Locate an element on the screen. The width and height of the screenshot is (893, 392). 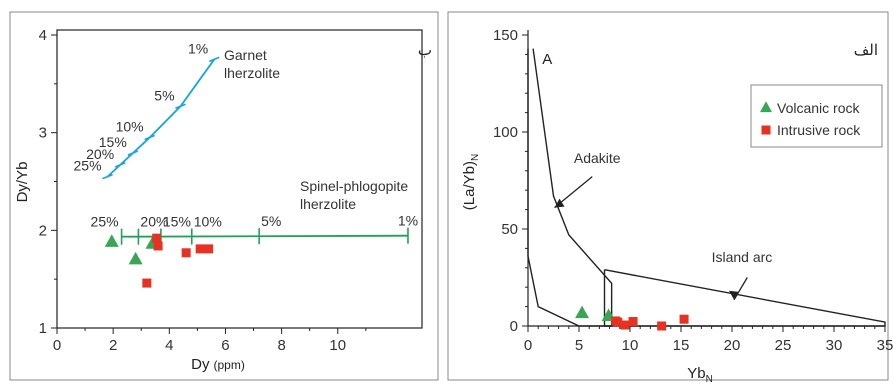
right-y-axis-label: (La/Yb)N is located at coordinates (471, 182).